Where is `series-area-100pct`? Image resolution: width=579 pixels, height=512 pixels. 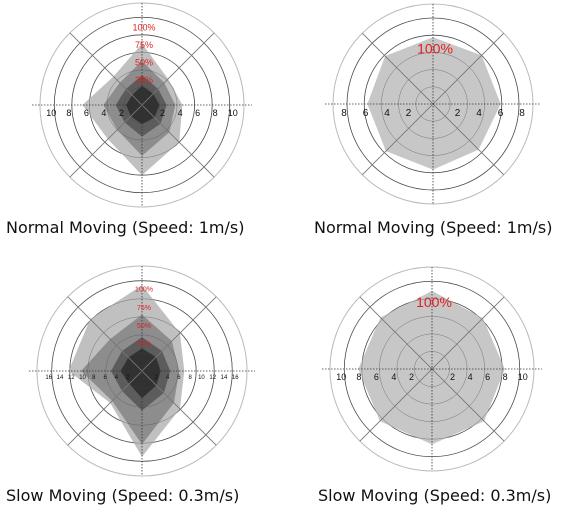
series-area-100pct is located at coordinates (431, 367).